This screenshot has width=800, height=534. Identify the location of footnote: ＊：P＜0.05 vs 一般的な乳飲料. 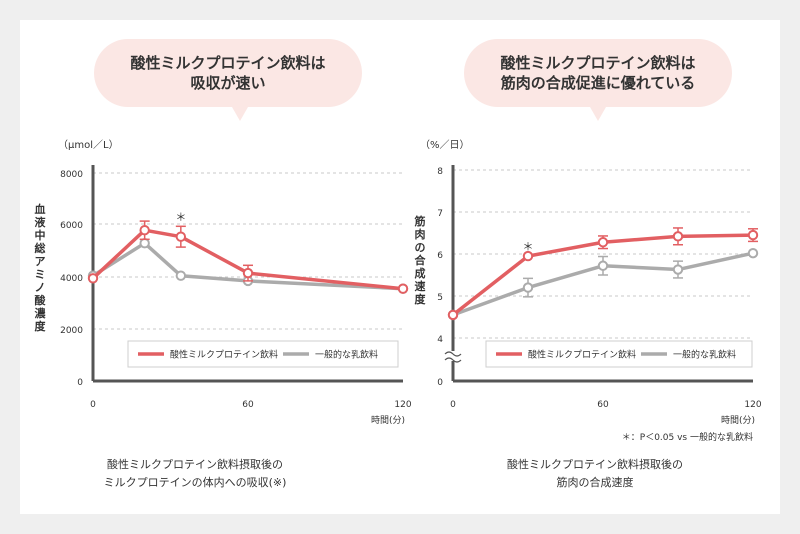
(687, 437).